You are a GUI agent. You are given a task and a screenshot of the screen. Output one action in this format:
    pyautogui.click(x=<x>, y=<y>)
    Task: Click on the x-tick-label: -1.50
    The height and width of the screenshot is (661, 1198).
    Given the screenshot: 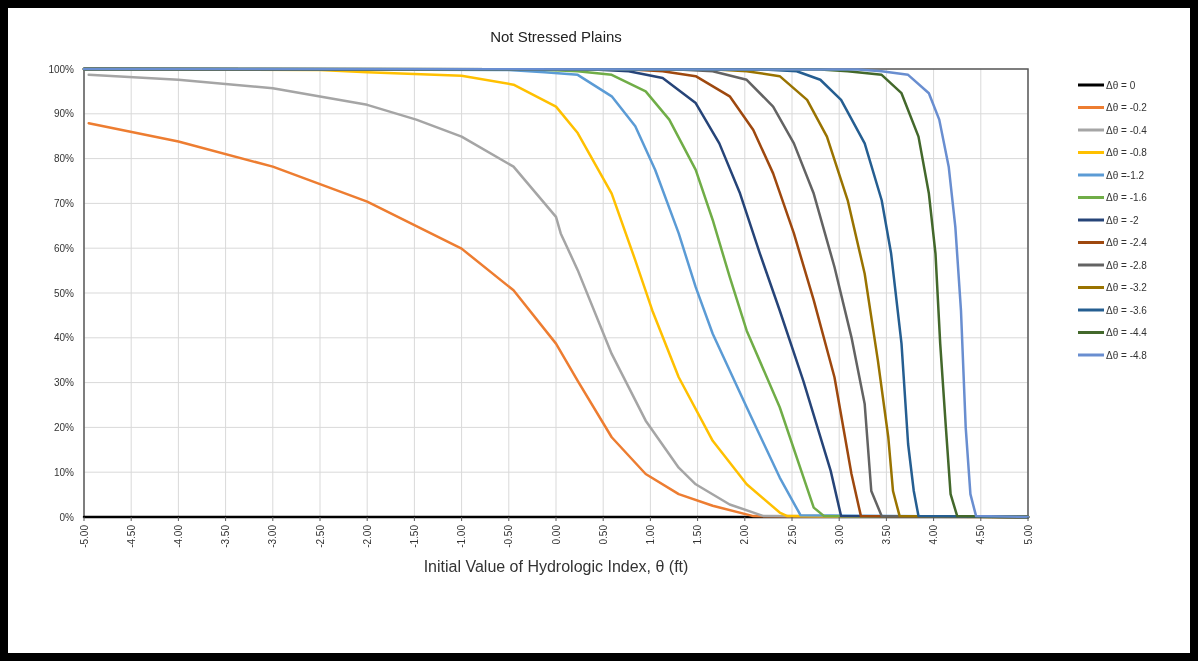 What is the action you would take?
    pyautogui.click(x=414, y=536)
    